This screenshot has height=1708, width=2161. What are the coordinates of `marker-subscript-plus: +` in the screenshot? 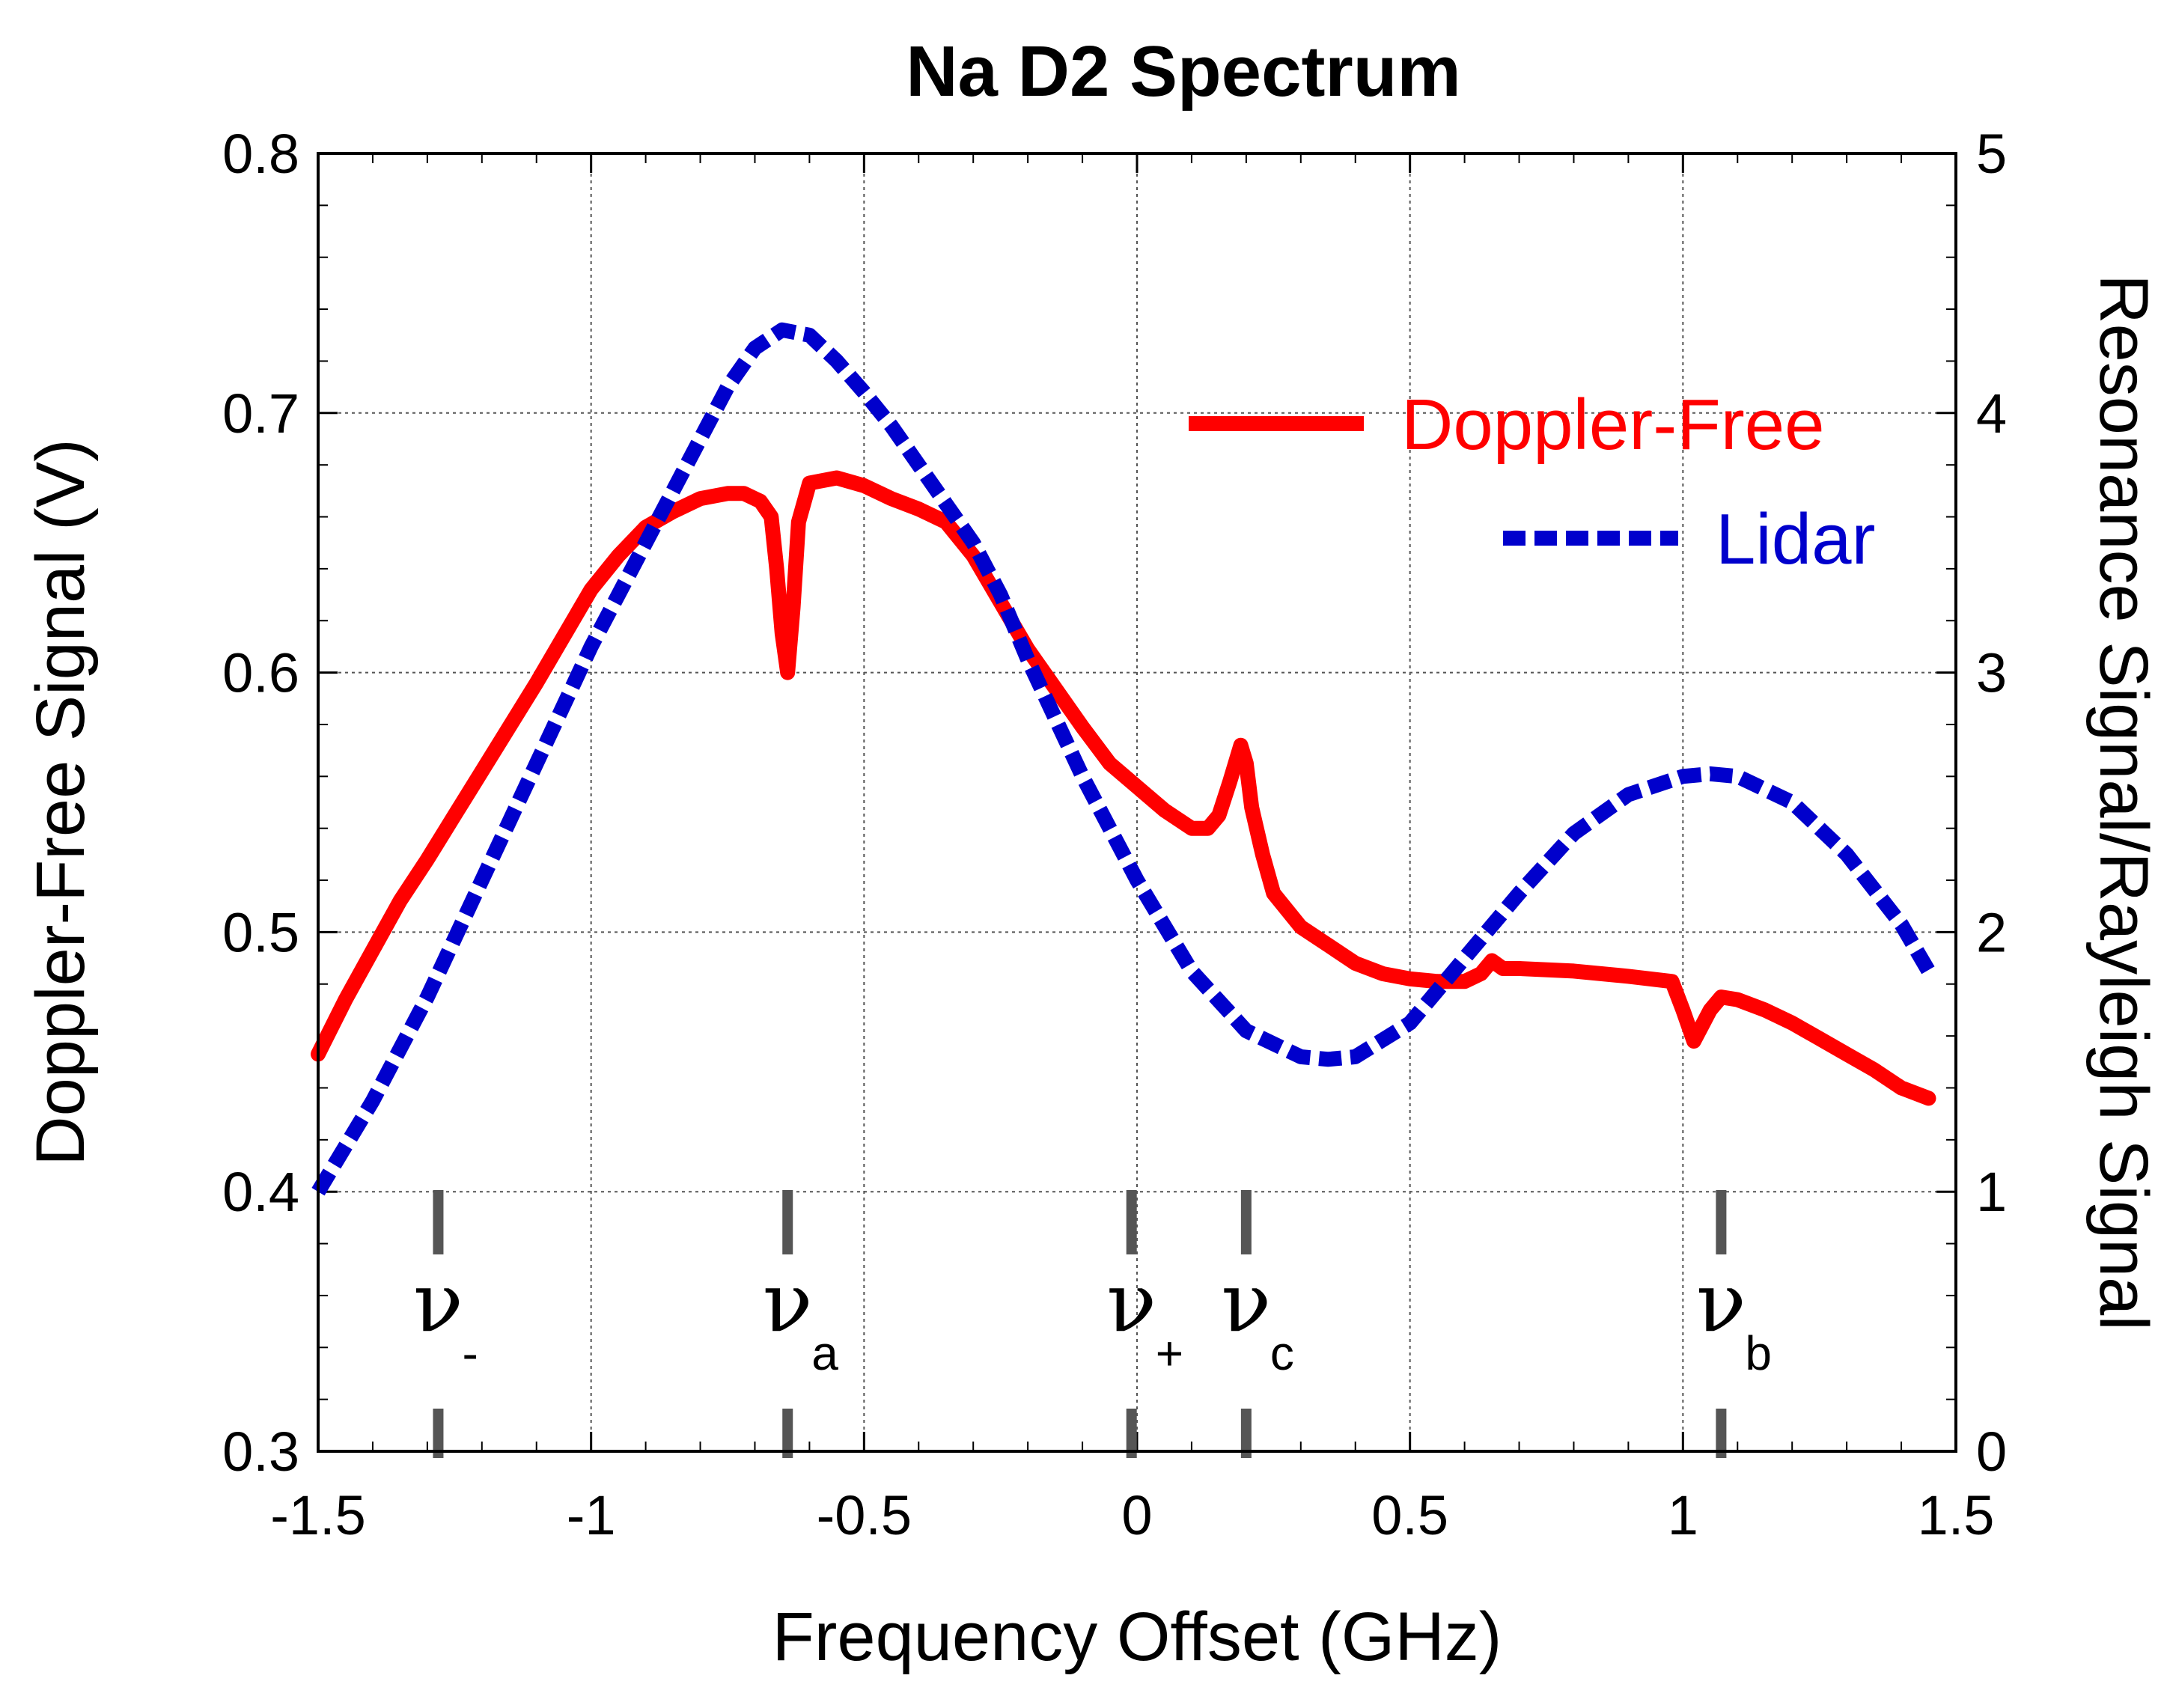 It's located at (1170, 1353).